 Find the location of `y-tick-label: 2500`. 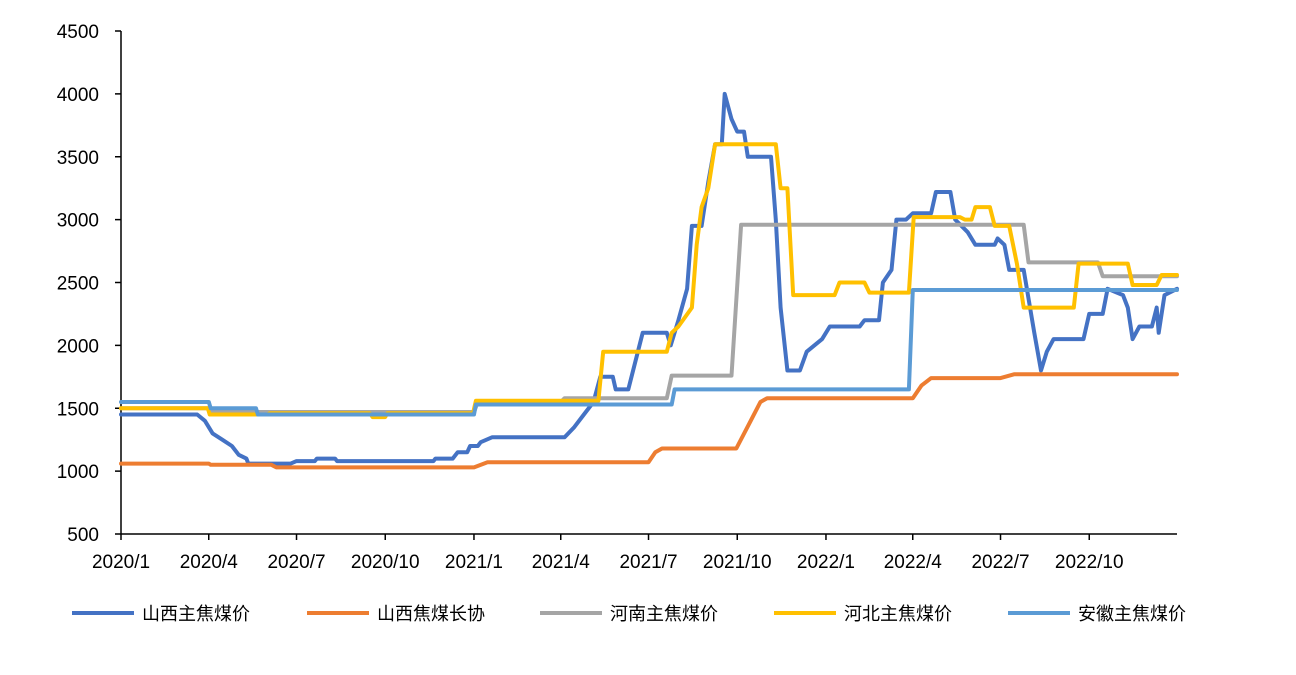

y-tick-label: 2500 is located at coordinates (78, 284).